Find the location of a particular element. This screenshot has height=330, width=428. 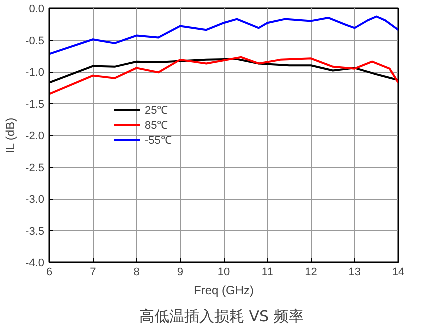

x-tick-label: 7 is located at coordinates (93, 272).